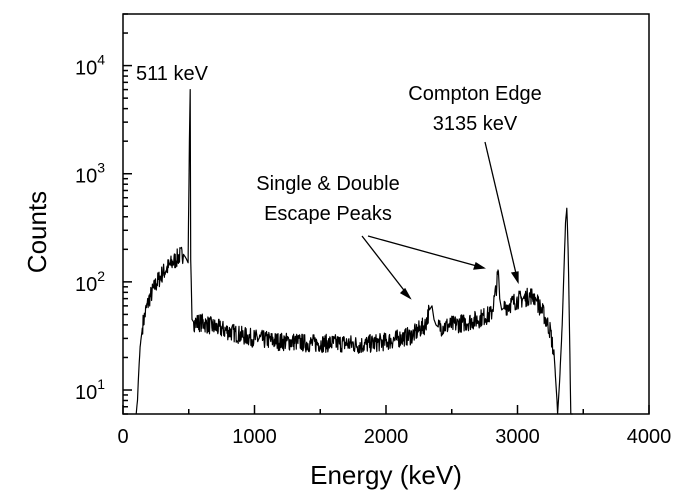 Image resolution: width=678 pixels, height=496 pixels. Describe the element at coordinates (254, 437) in the screenshot. I see `x-tick-label: 1000` at that location.